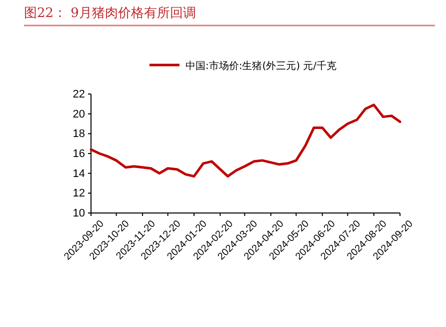 The width and height of the screenshot is (446, 327). I want to click on chart-title: 图22： 9月猪肉价格有所回调, so click(110, 13).